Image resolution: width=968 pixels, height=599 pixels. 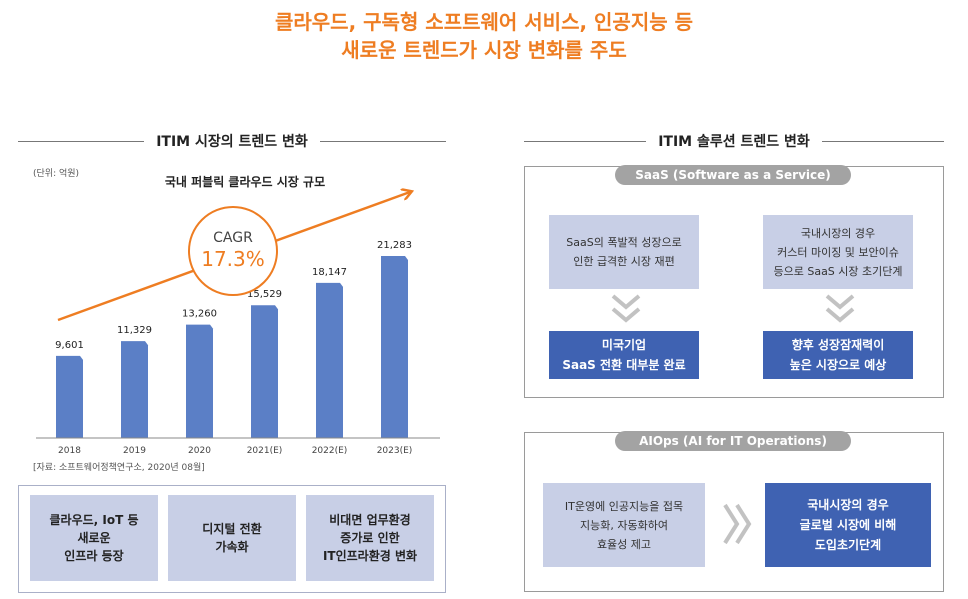 What do you see at coordinates (838, 355) in the screenshot?
I see `saas-box-potential: 향후 성장잠재력이 높은 시장으로 예상` at bounding box center [838, 355].